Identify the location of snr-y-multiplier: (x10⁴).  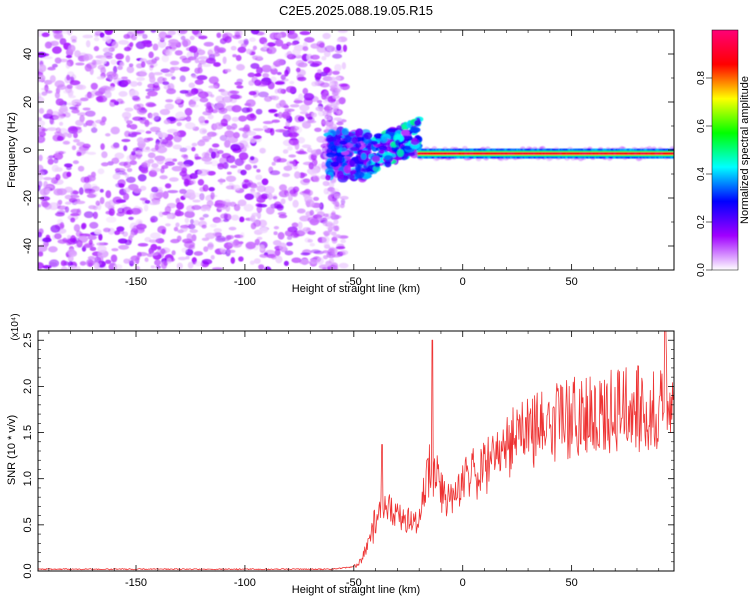
(15, 326).